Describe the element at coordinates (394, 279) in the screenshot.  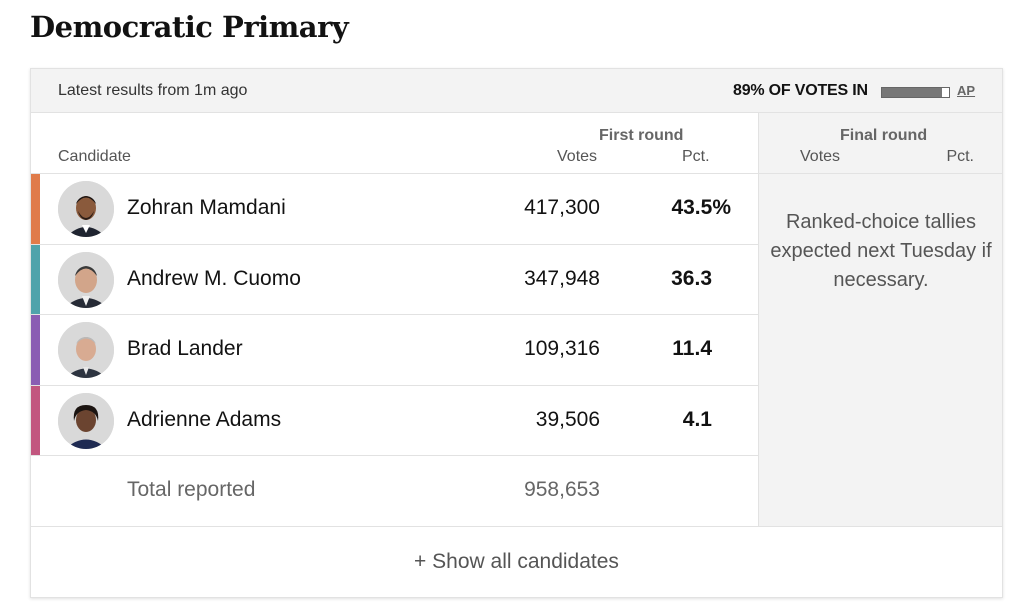
I see `candidate-row: Andrew M. Cuomo 347,948 36.3` at that location.